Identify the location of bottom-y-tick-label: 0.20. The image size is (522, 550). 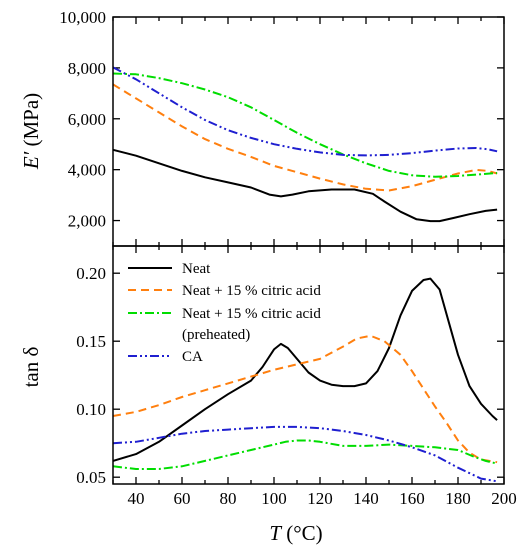
(91, 273).